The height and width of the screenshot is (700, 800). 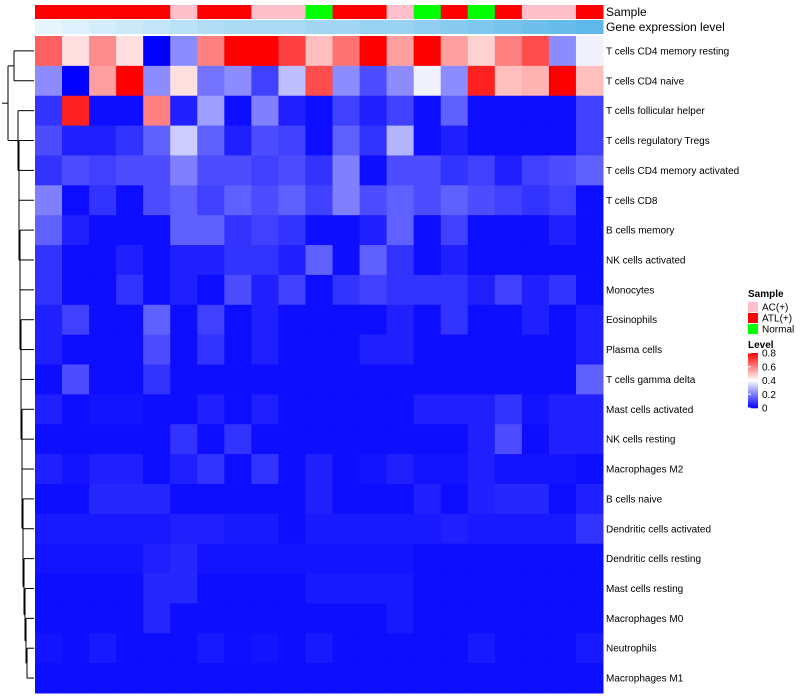 What do you see at coordinates (653, 559) in the screenshot?
I see `row-label: Dendritic cells resting` at bounding box center [653, 559].